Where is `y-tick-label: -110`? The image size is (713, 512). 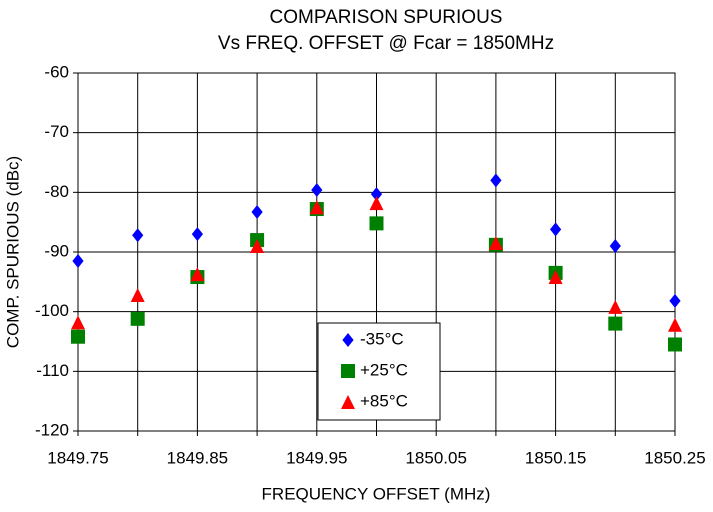
y-tick-label: -110 is located at coordinates (52, 370).